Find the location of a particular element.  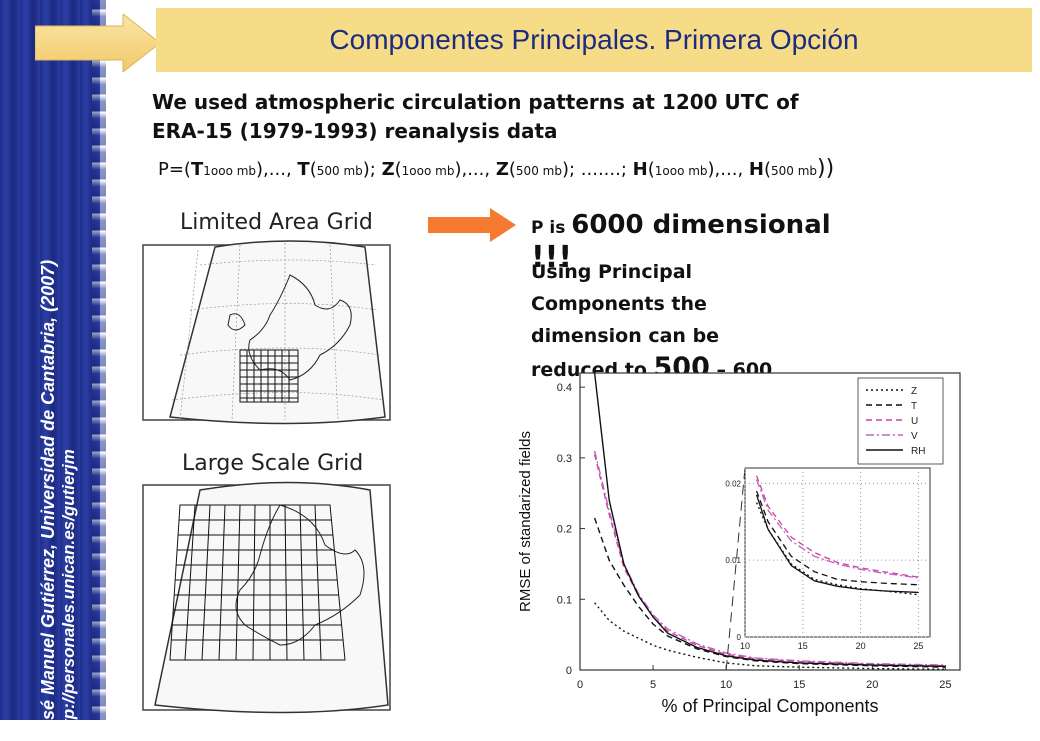

orange-arrow-icon is located at coordinates (472, 225).